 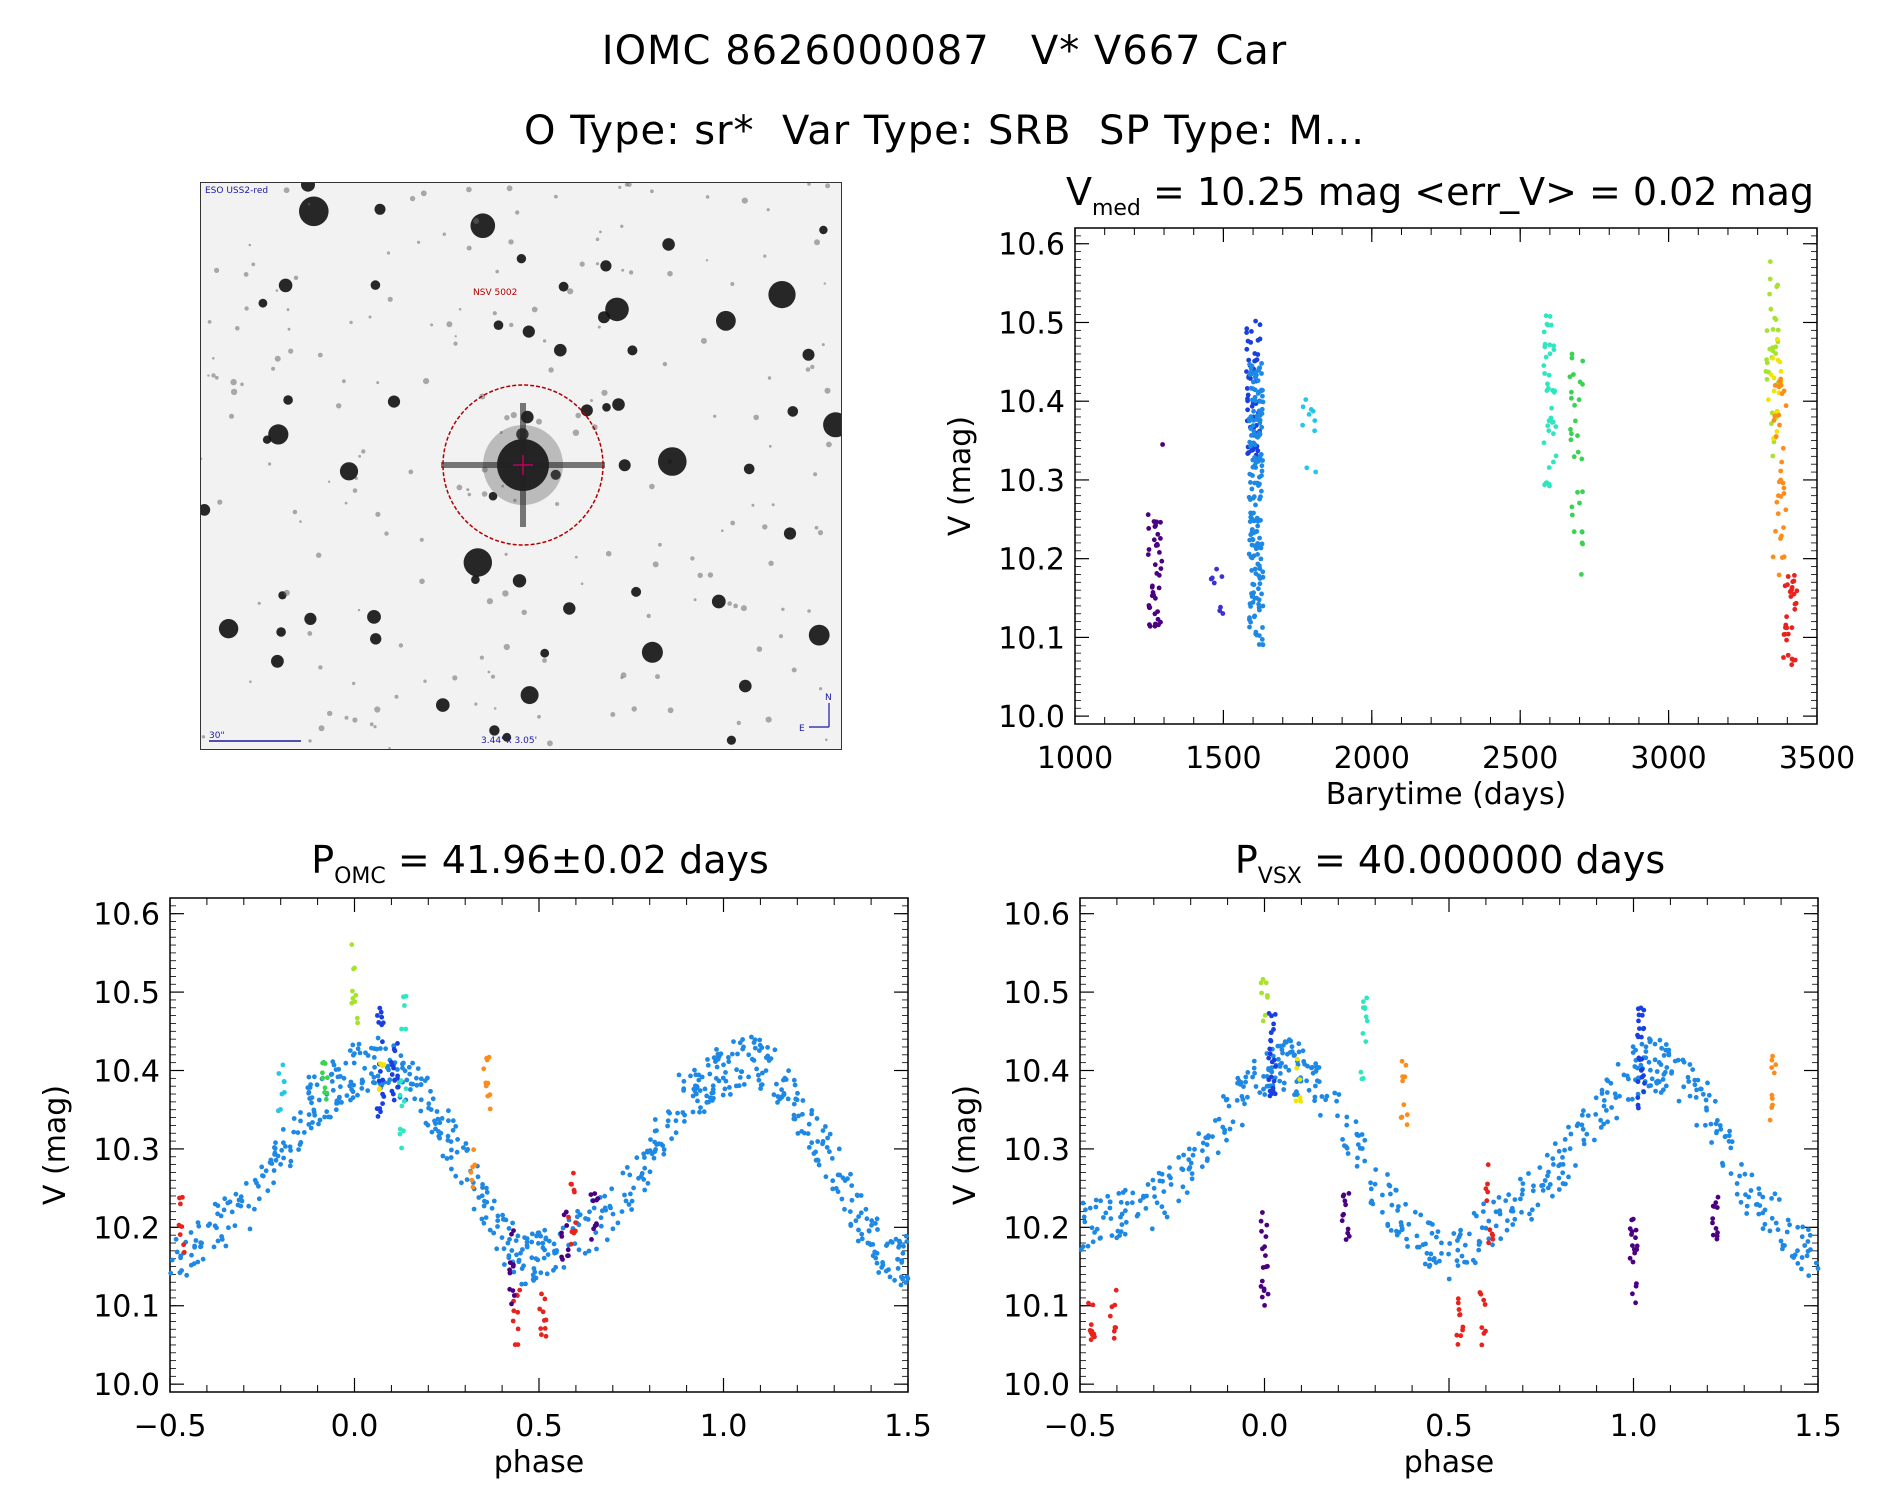 I want to click on lightcurve-xtick-label: 1500, so click(x=1223, y=758).